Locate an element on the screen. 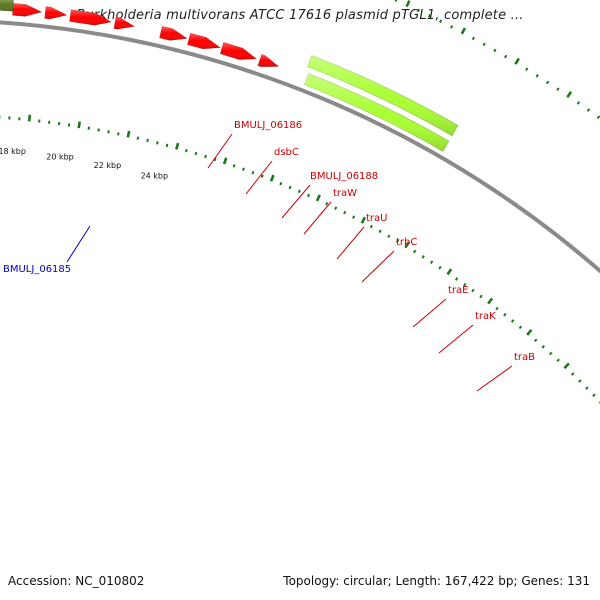 The width and height of the screenshot is (600, 600). gene-label: traK is located at coordinates (485, 316).